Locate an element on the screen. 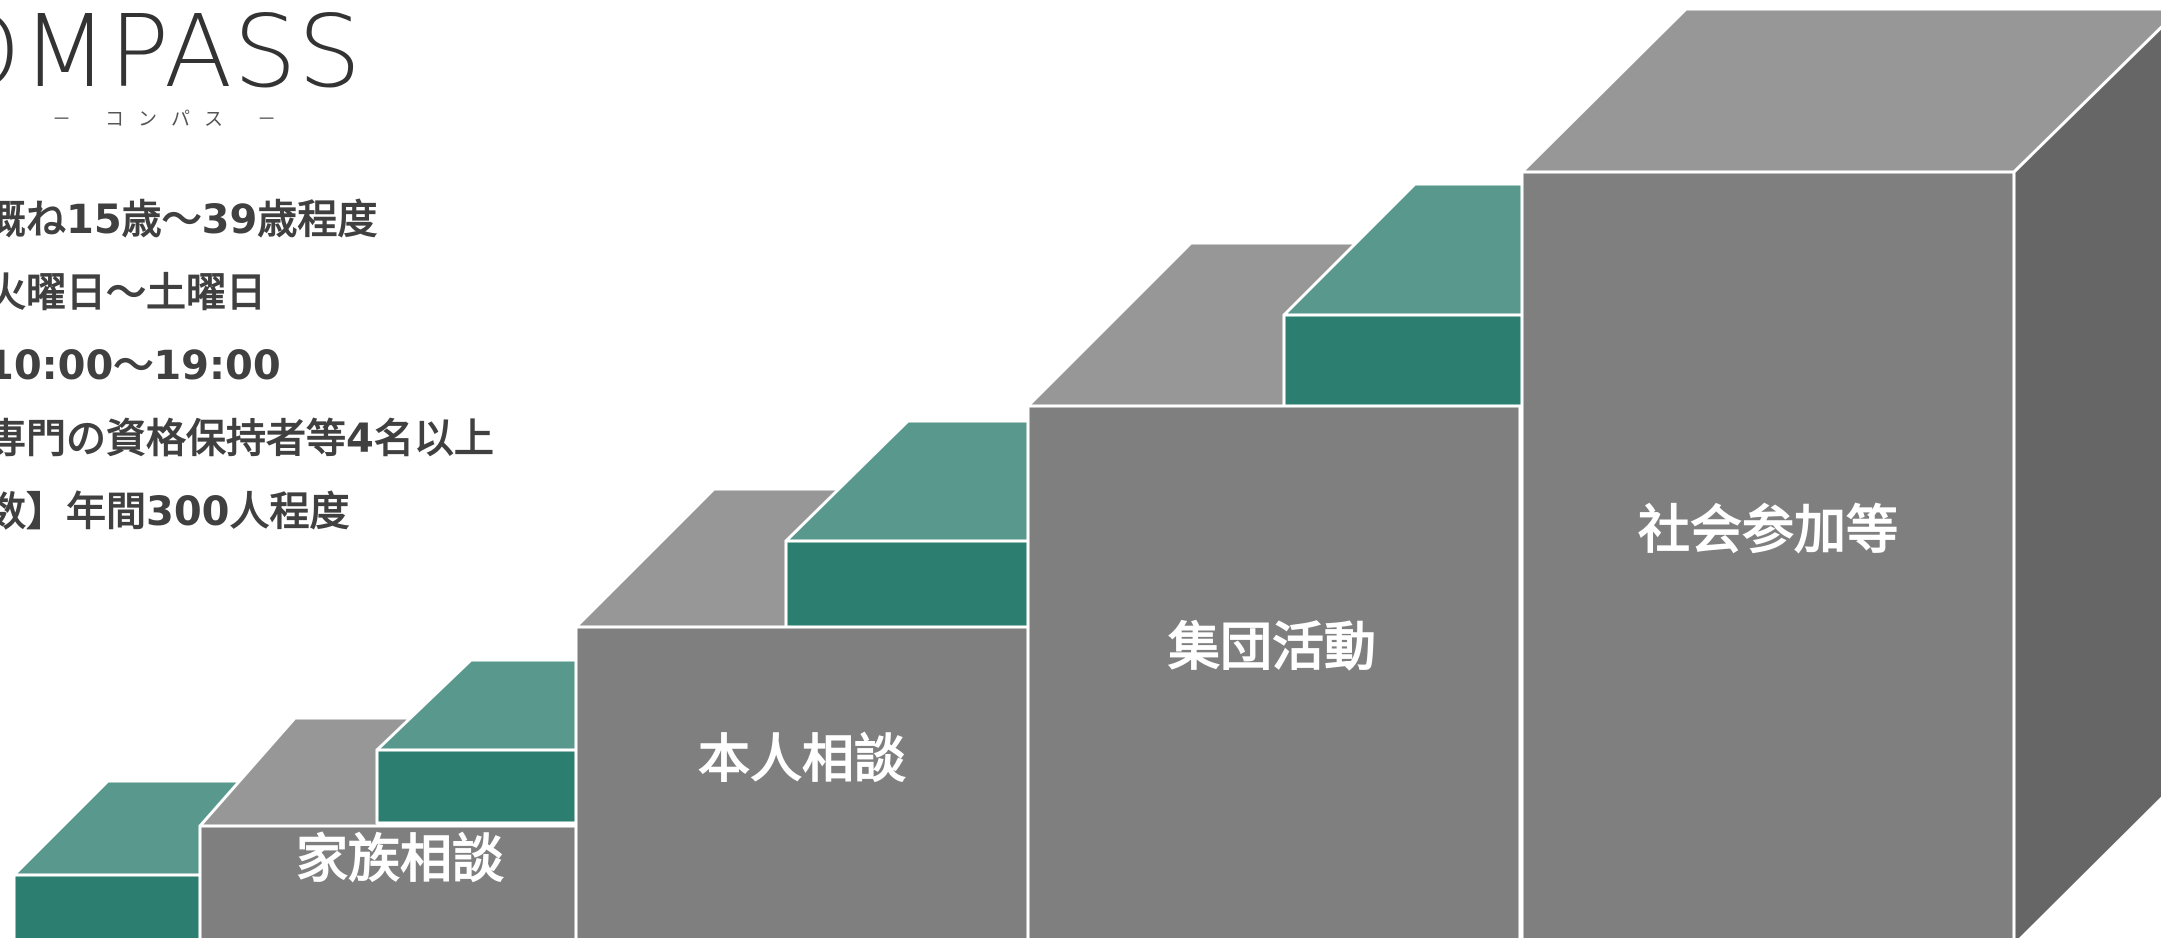  teal-block-4-front is located at coordinates (1403, 362).